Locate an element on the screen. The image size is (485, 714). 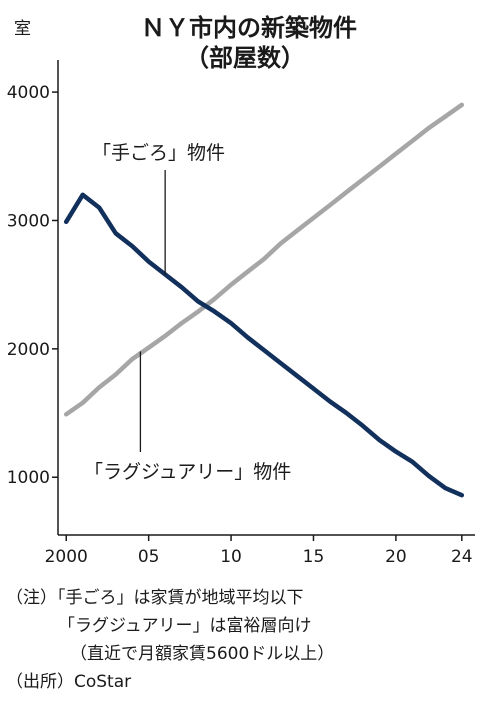
x-tick-label: 10 is located at coordinates (231, 557).